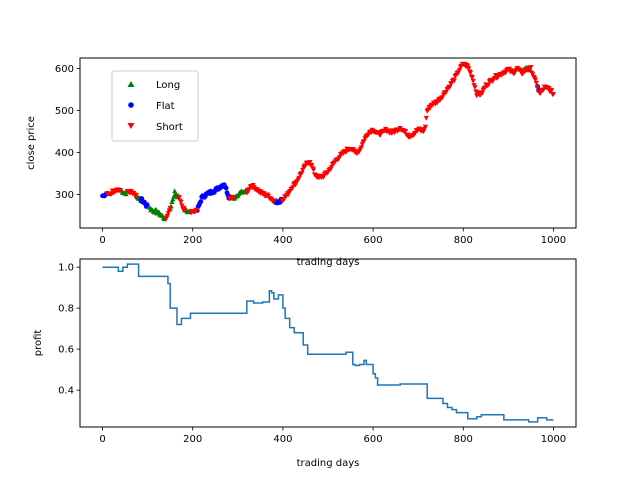 This screenshot has width=640, height=480. I want to click on legend: Long Flat Short, so click(155, 106).